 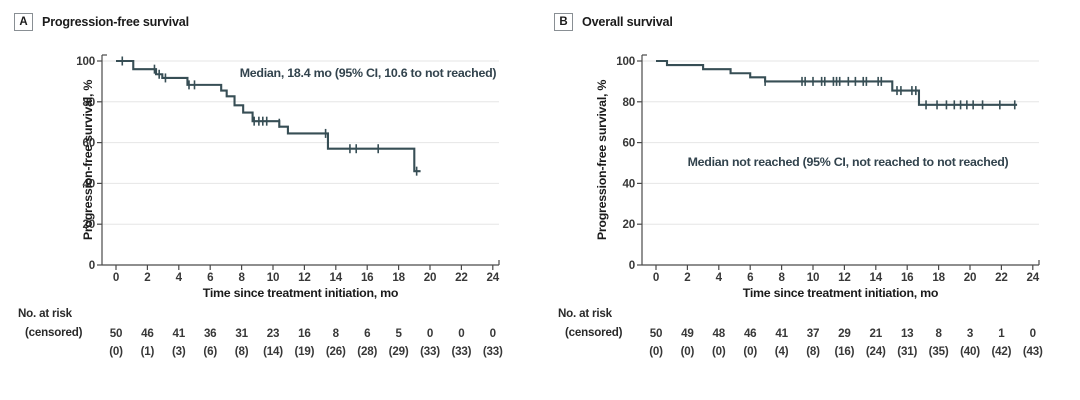 I want to click on at-risk-value: 29, so click(x=844, y=333).